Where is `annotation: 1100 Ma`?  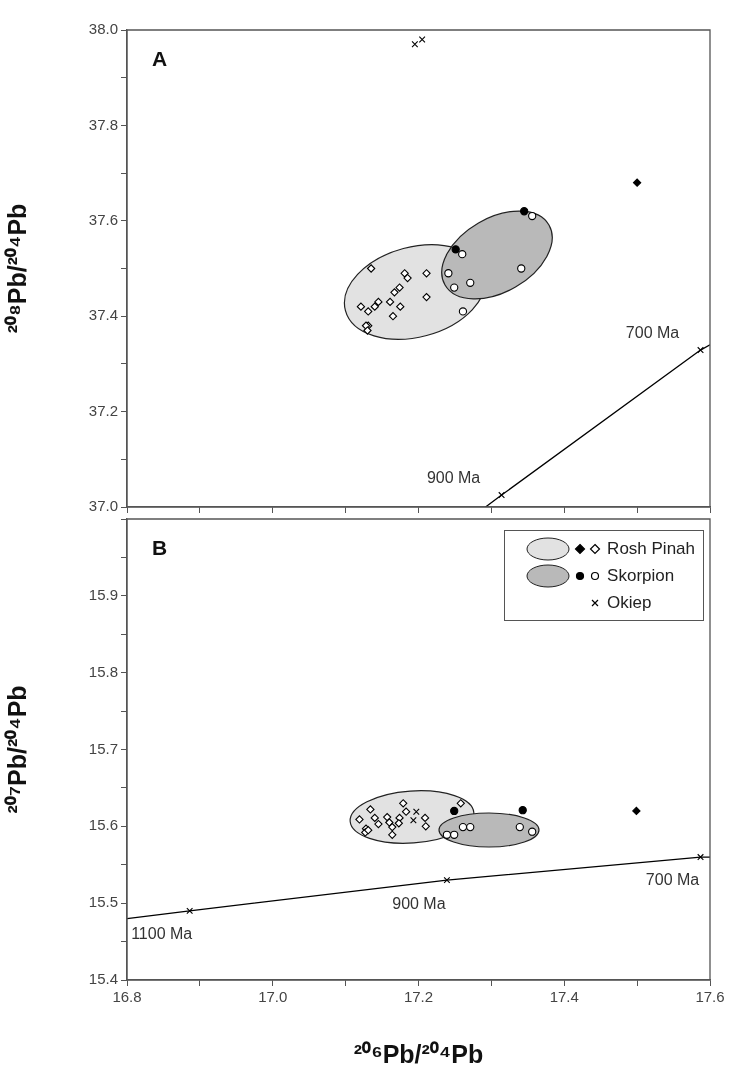 annotation: 1100 Ma is located at coordinates (162, 934).